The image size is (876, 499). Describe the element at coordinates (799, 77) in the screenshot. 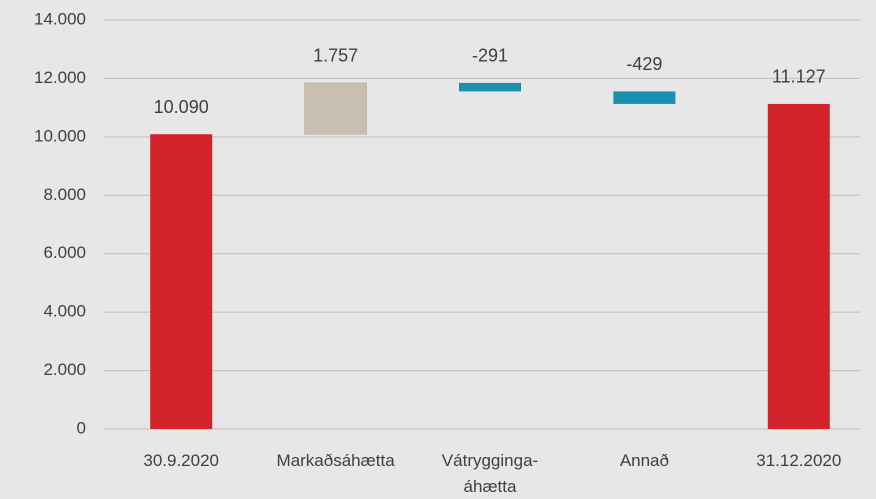

I see `value-label: 11.127` at that location.